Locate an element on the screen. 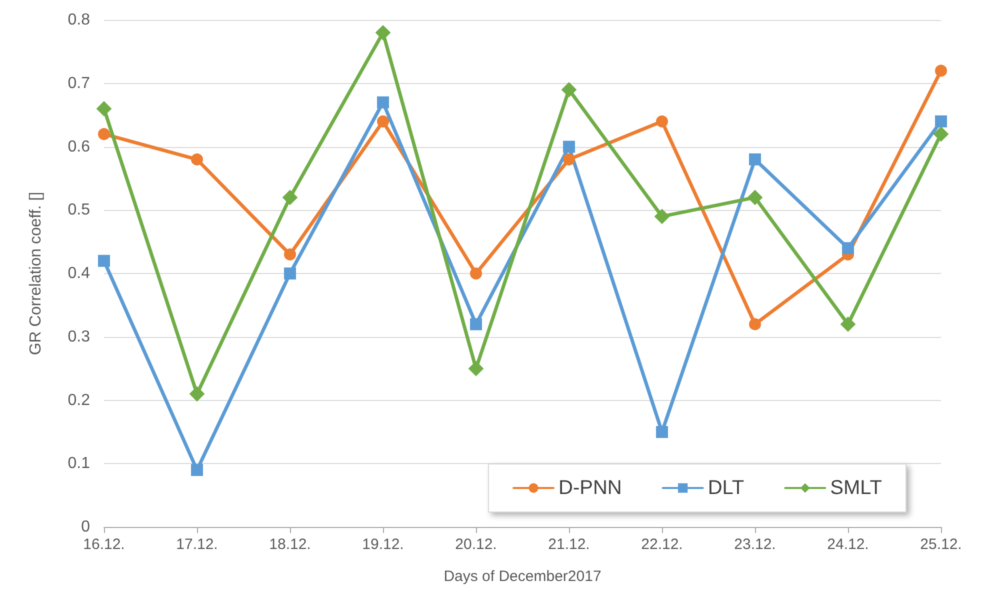 The image size is (981, 600). x-tick-label: 18.12. is located at coordinates (290, 544).